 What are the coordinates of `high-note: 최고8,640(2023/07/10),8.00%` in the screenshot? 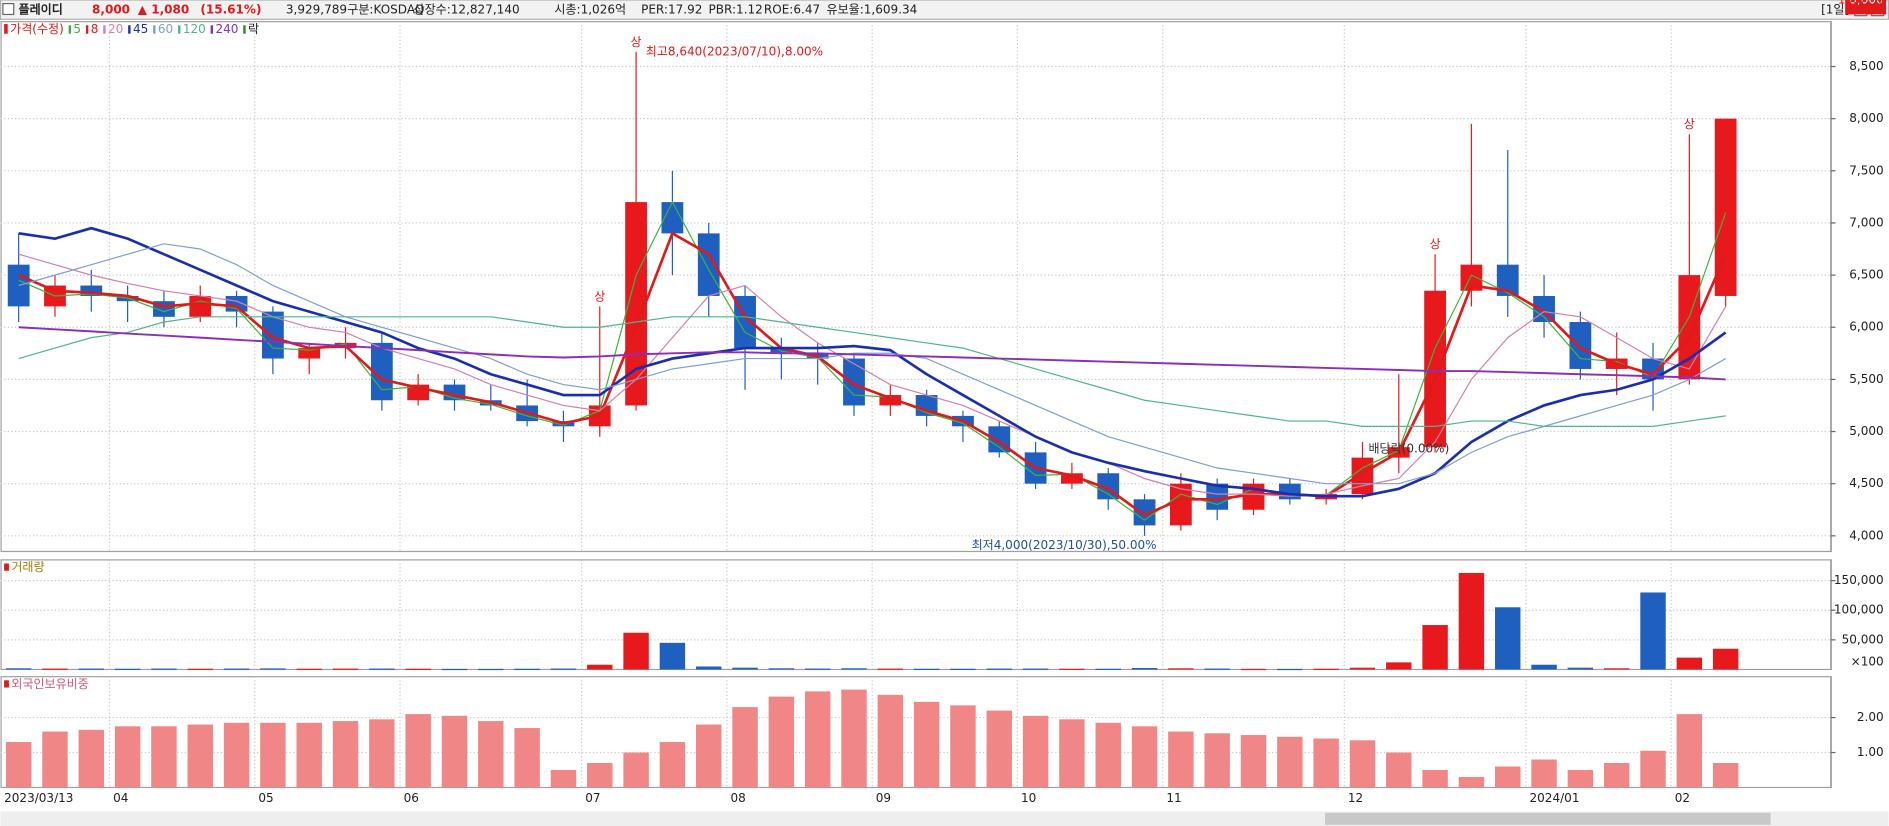 It's located at (734, 51).